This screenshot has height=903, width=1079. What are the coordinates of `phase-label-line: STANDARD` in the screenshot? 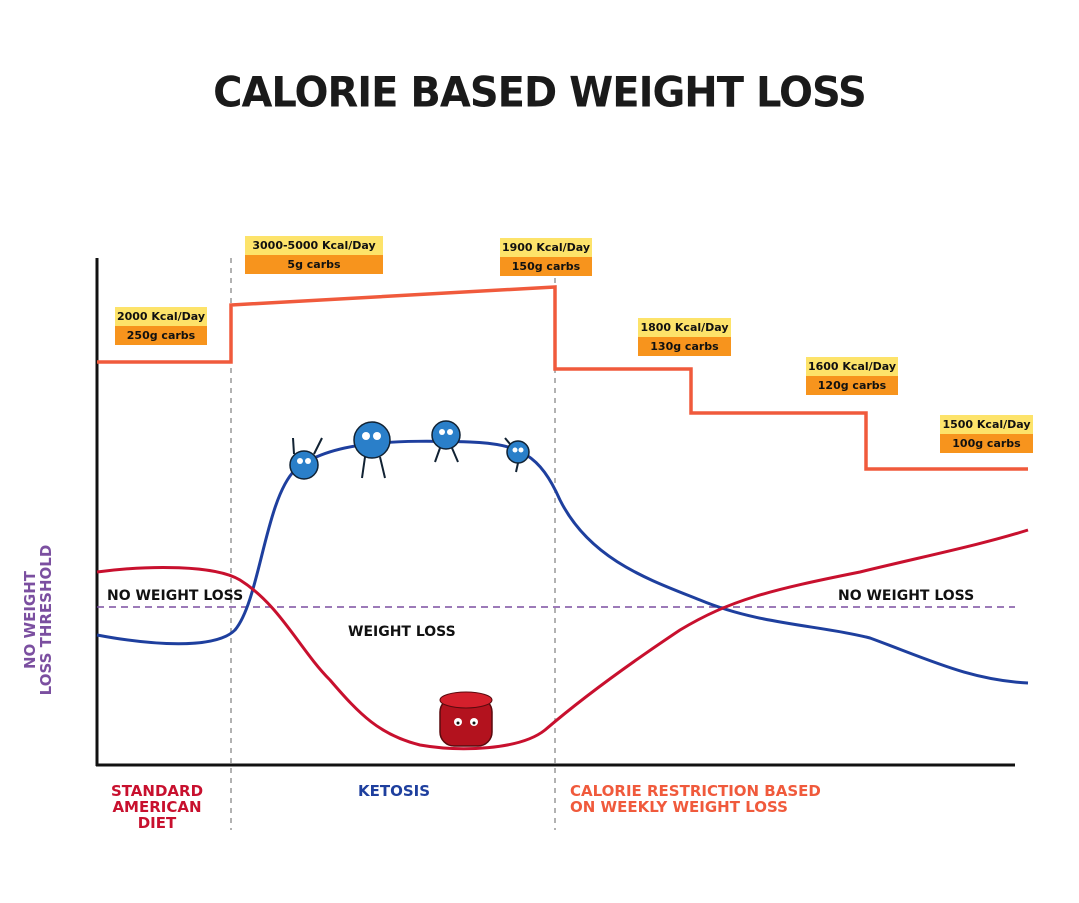 It's located at (157, 791).